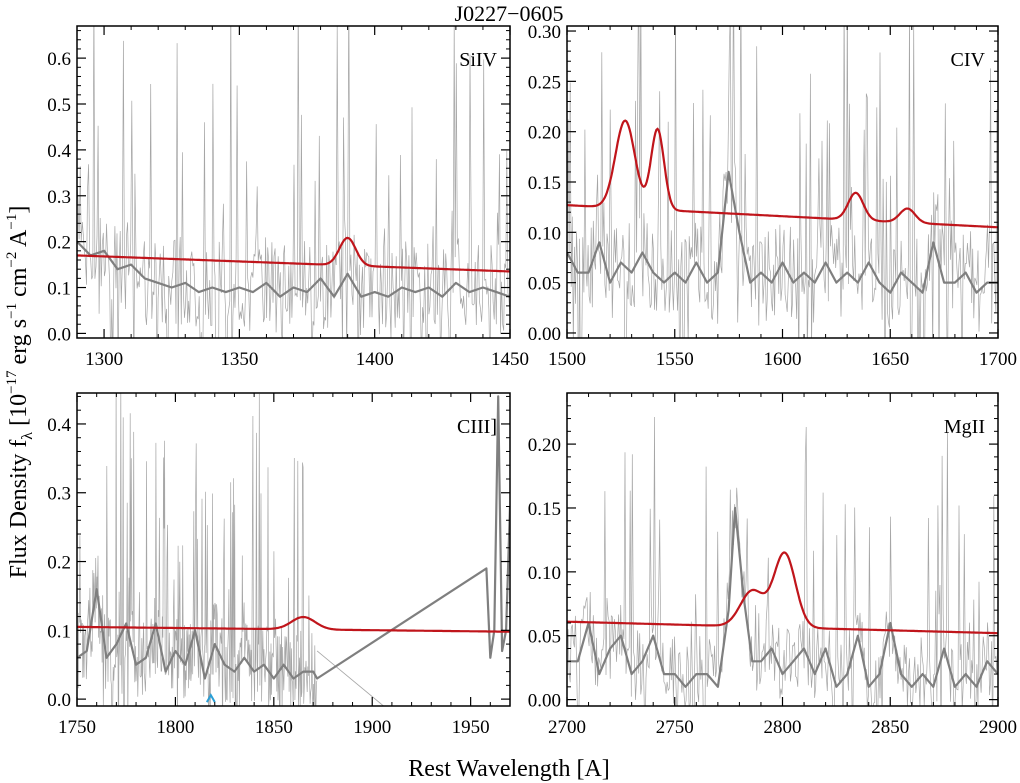 The height and width of the screenshot is (783, 1020). I want to click on y-axis-label-group: Flux Density fλ [10−17 erg s−1 cm−2 A−1], so click(20, 392).